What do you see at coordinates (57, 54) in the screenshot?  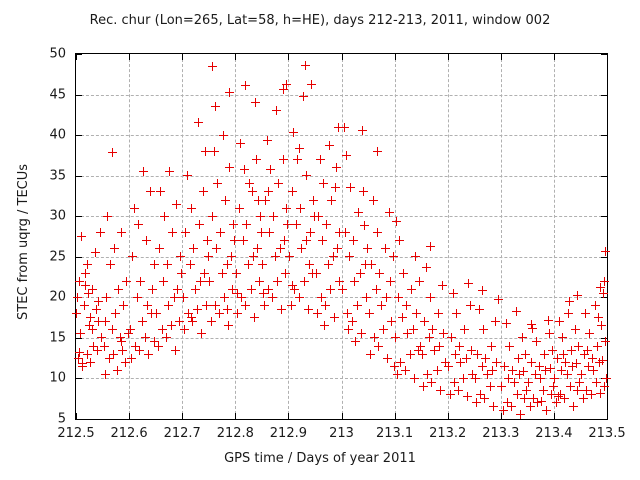 I see `y-tick-label: 50` at bounding box center [57, 54].